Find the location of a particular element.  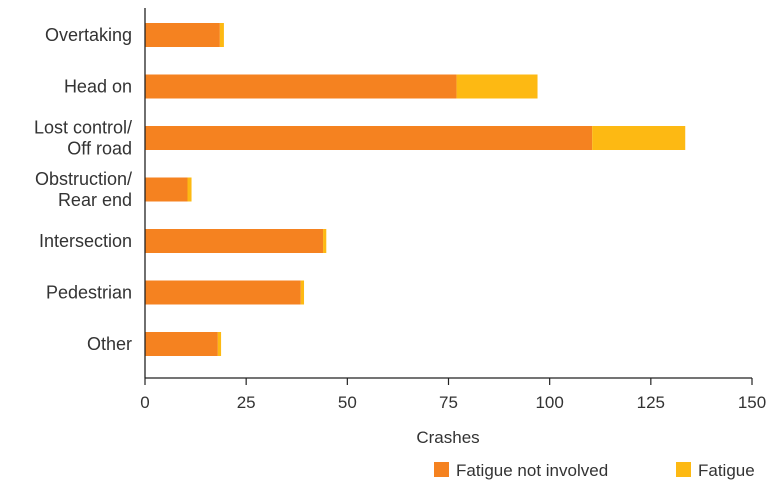

category-label: Overtaking is located at coordinates (88, 35).